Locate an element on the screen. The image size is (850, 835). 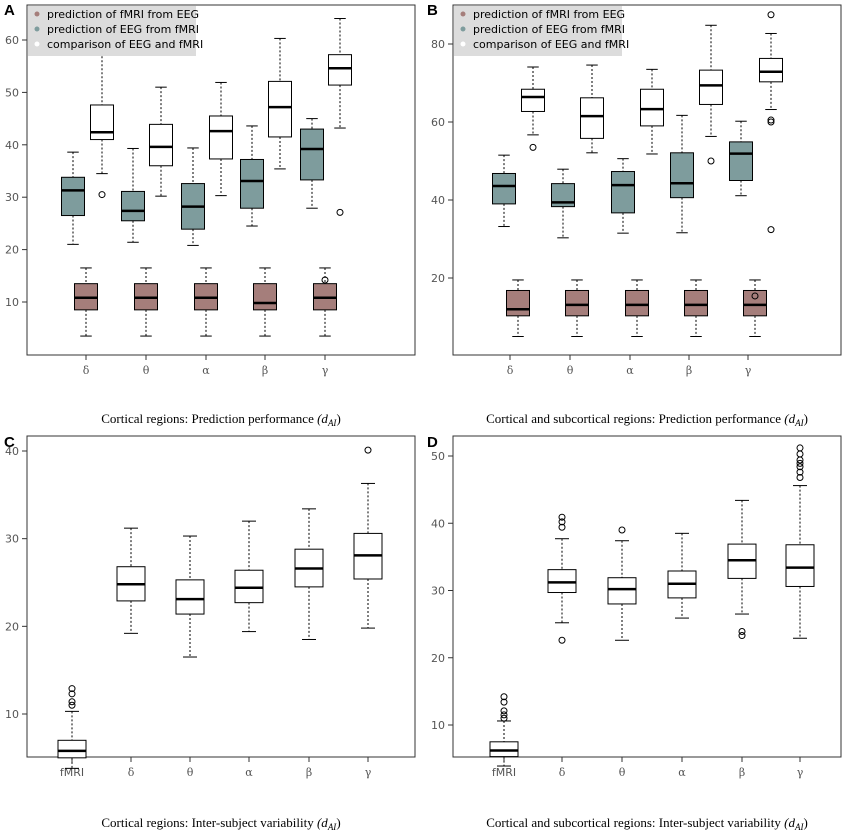
x-tick-label: fMRI is located at coordinates (72, 772).